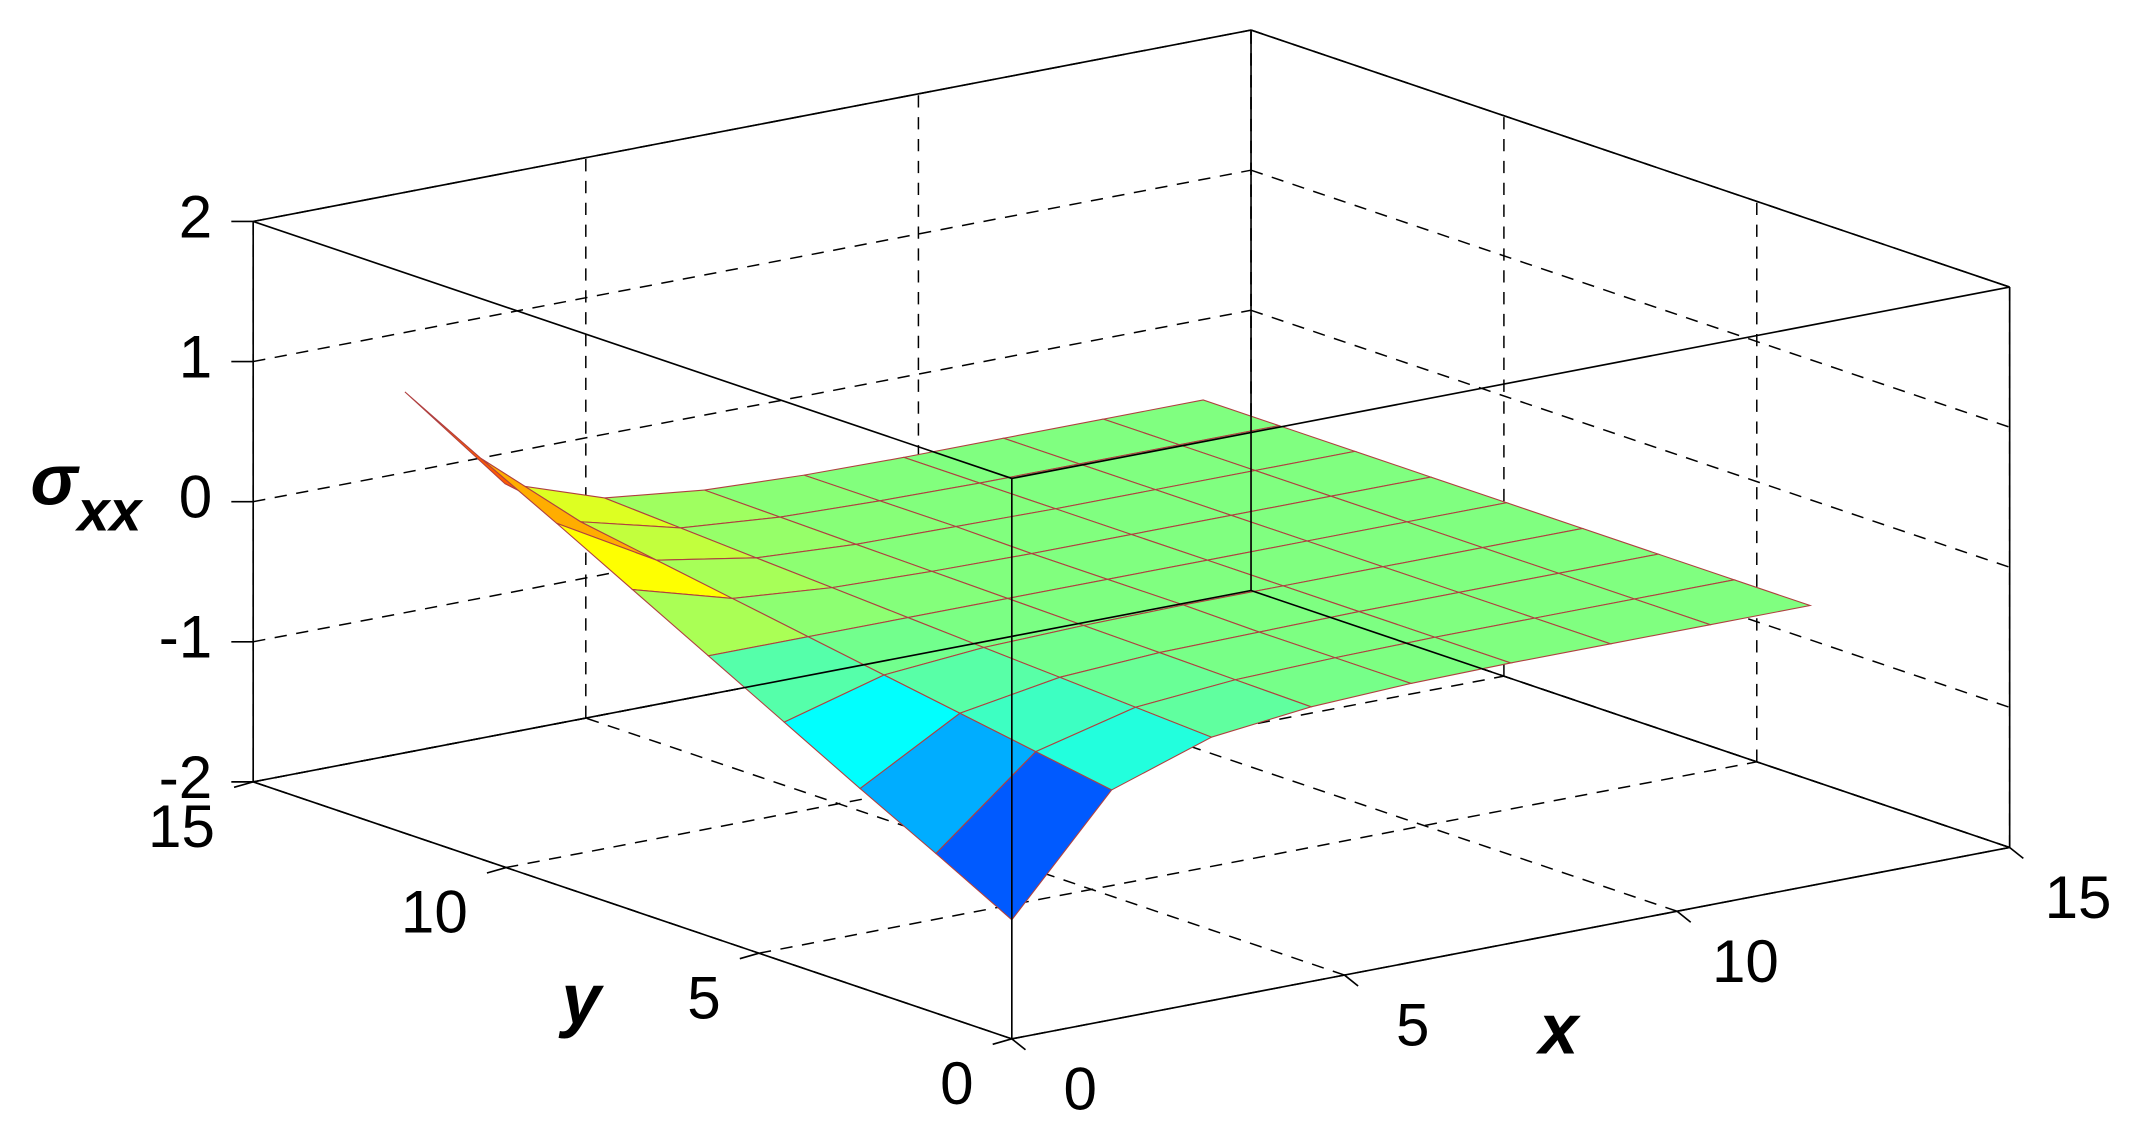  Describe the element at coordinates (581, 999) in the screenshot. I see `y-axis-label: y` at that location.